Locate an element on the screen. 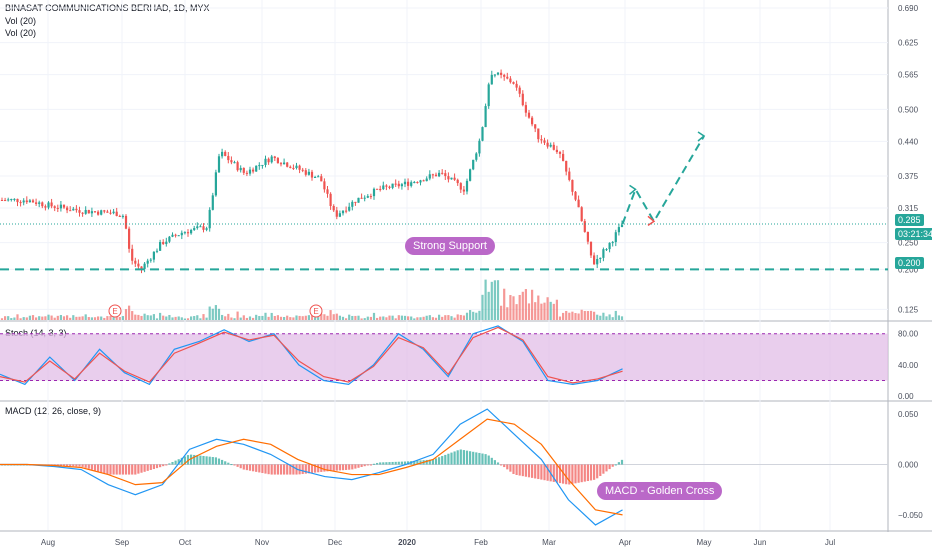  time-tick-label: Apr is located at coordinates (625, 542).